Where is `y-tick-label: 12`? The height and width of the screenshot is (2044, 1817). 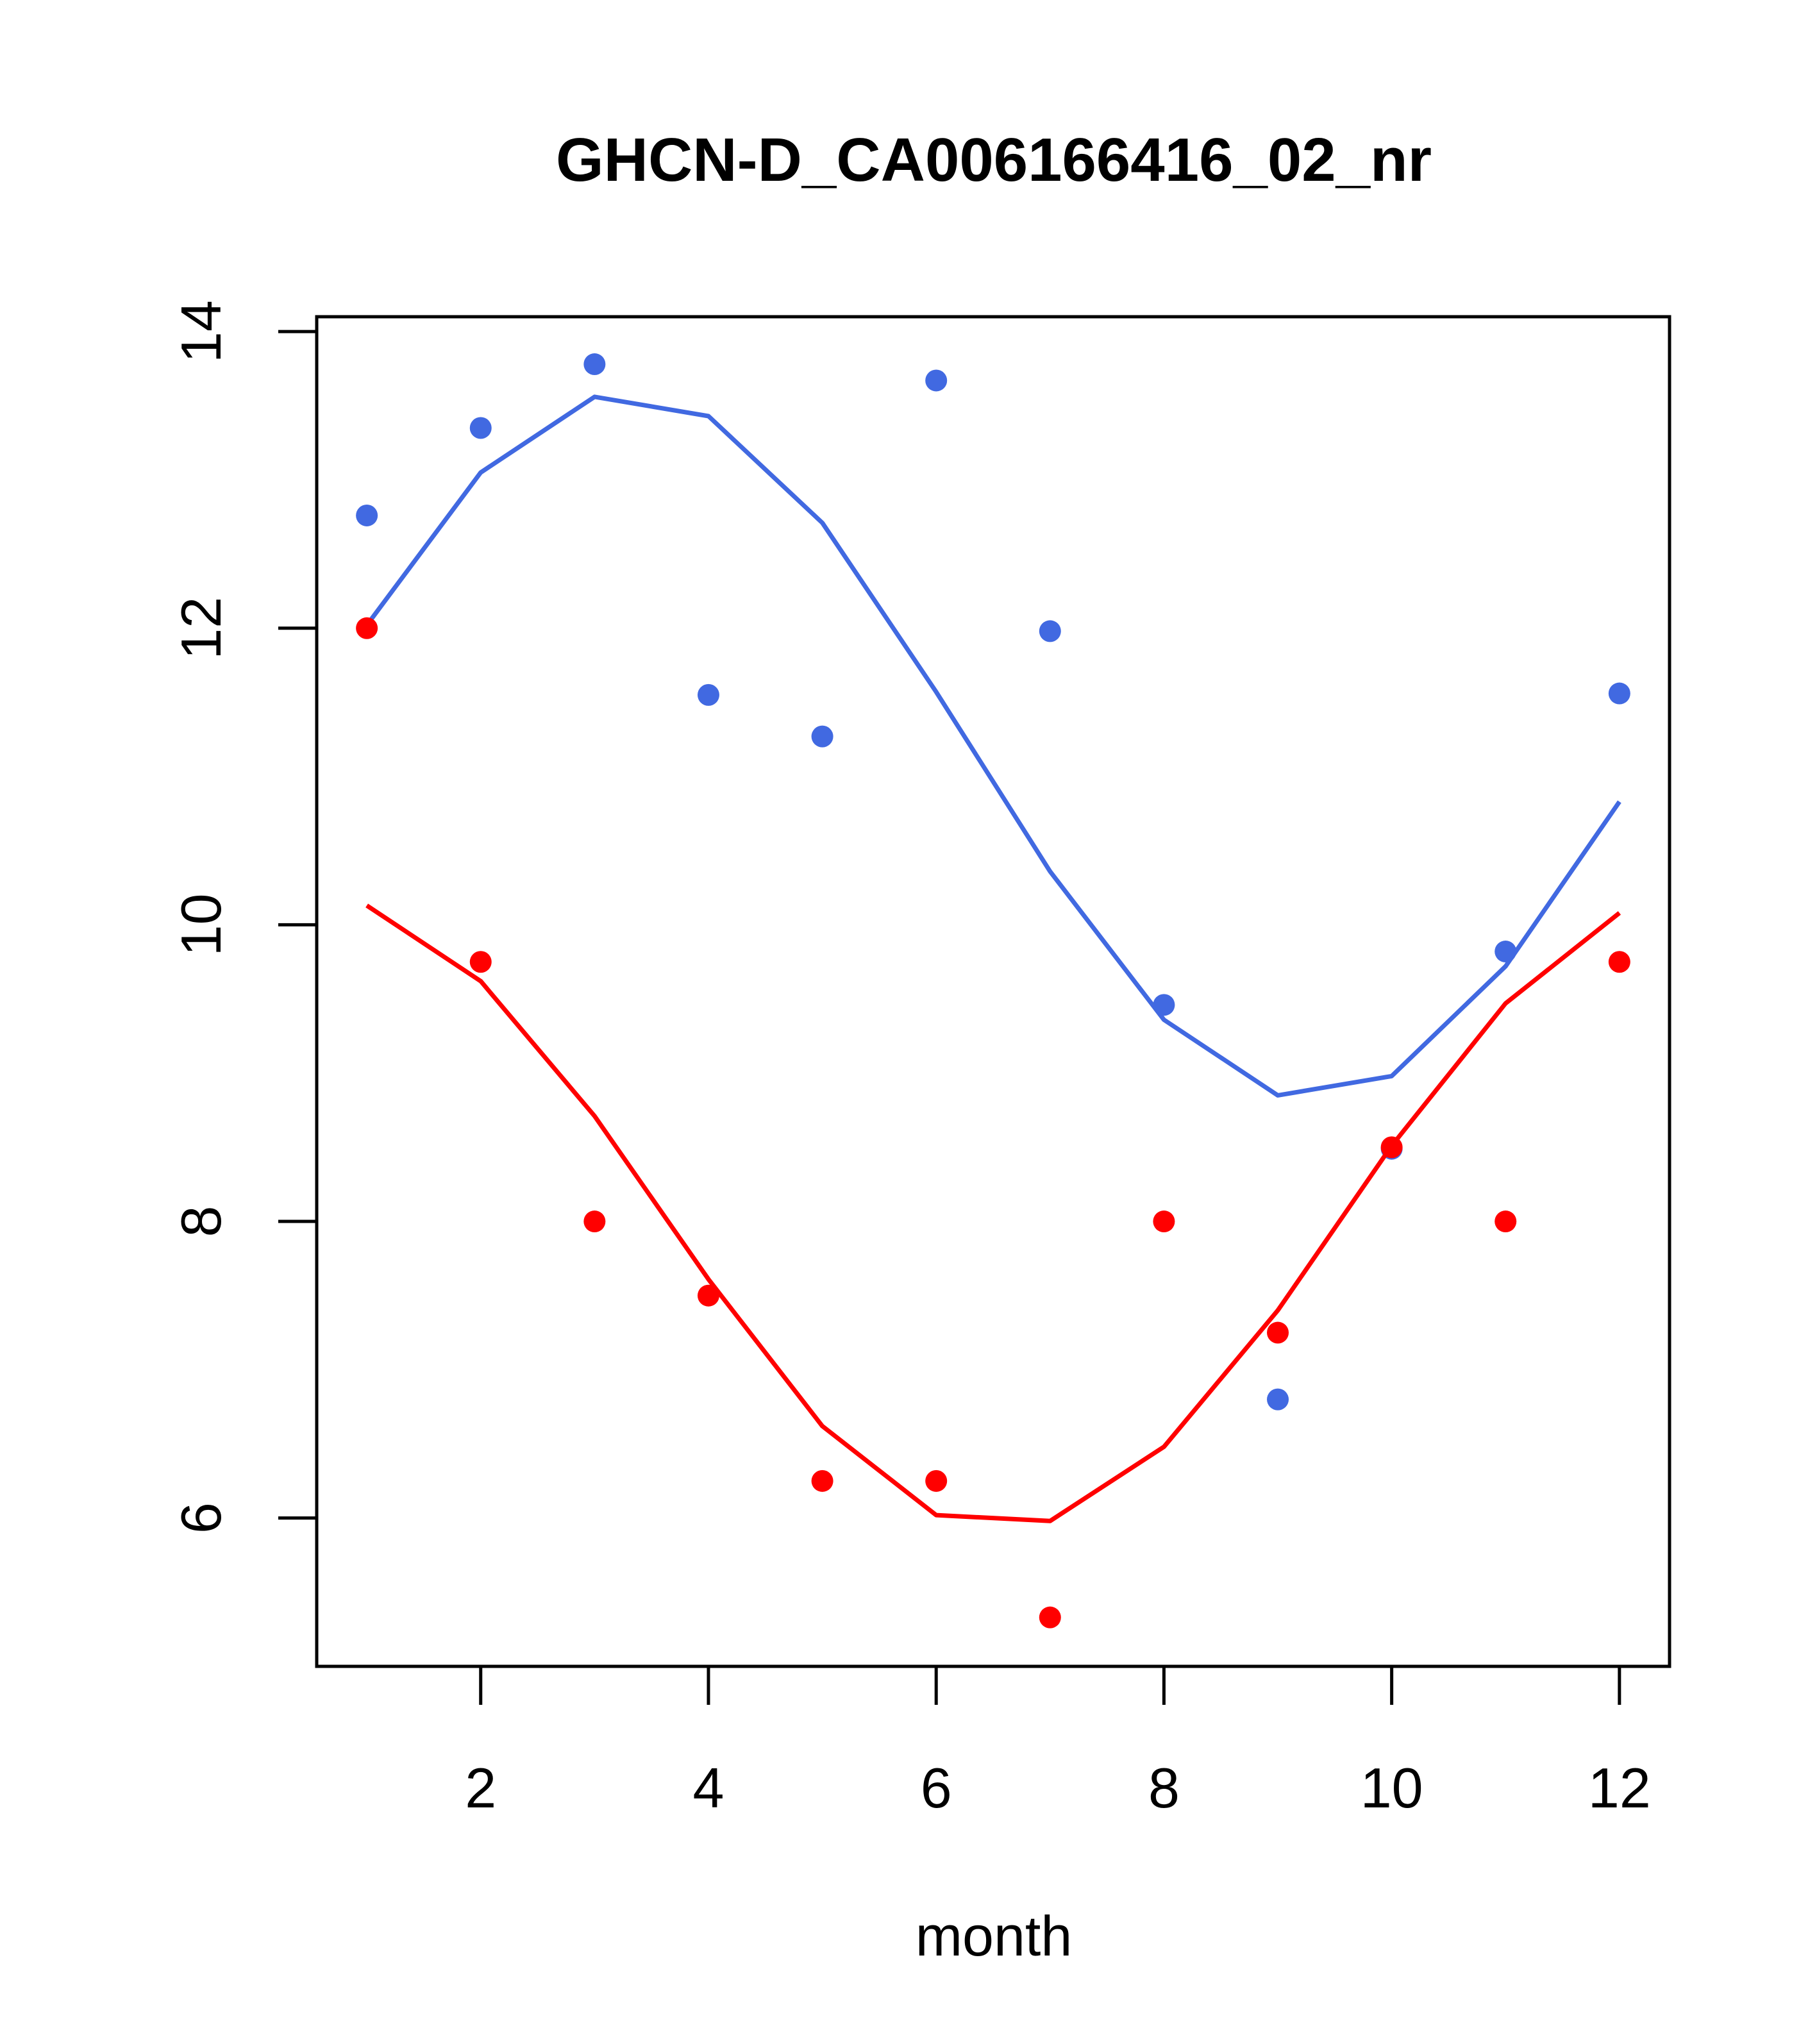 y-tick-label: 12 is located at coordinates (201, 628).